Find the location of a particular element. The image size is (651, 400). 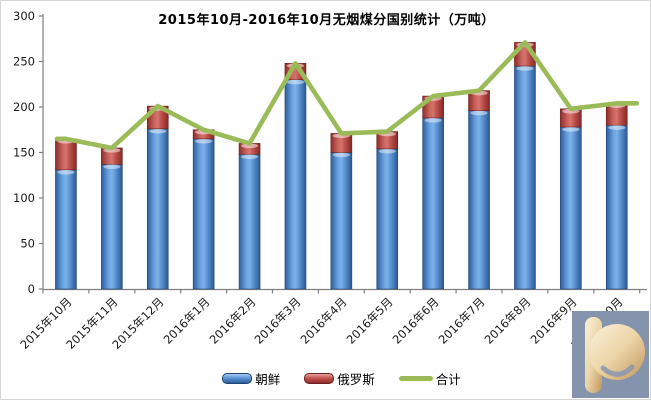

legend-label: 俄罗斯 is located at coordinates (356, 379).